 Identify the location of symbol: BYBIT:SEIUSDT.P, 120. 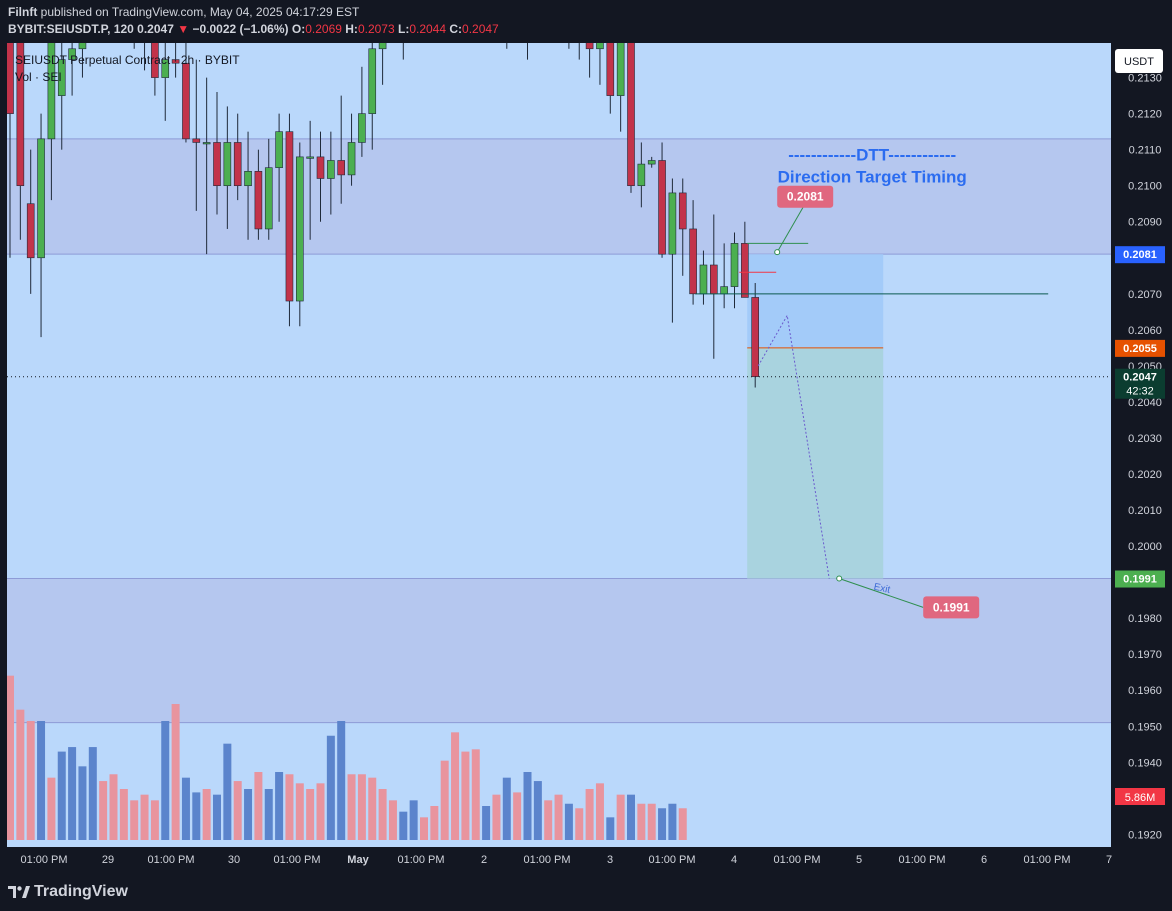
(71, 29).